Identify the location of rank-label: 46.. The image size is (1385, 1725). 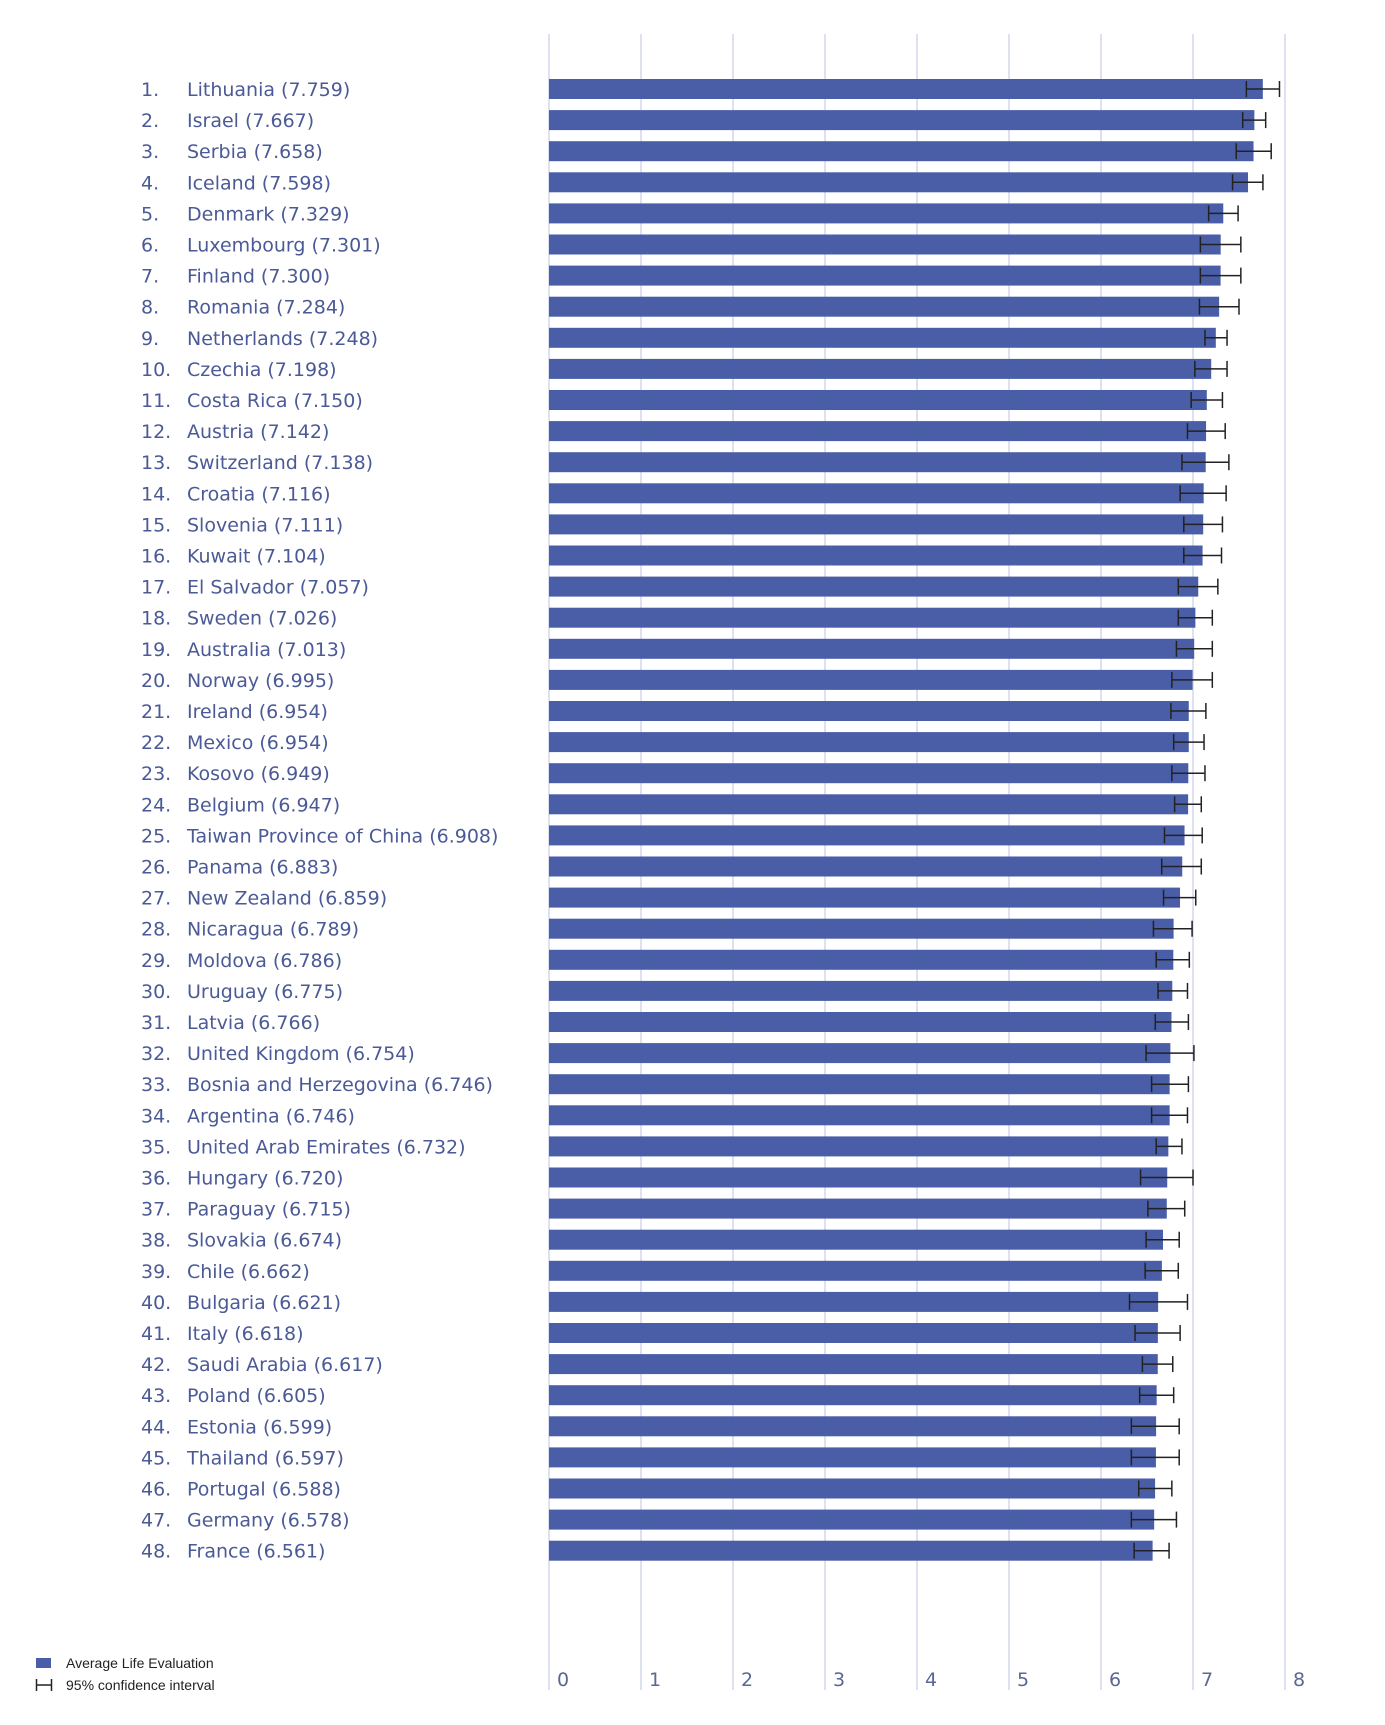
(156, 1490).